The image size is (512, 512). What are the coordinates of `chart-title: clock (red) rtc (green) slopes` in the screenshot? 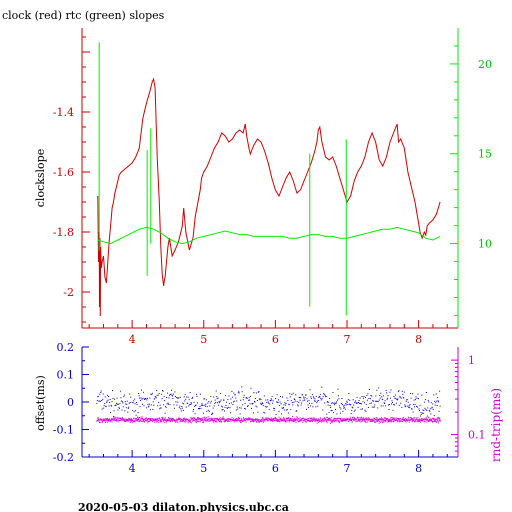 It's located at (83, 15).